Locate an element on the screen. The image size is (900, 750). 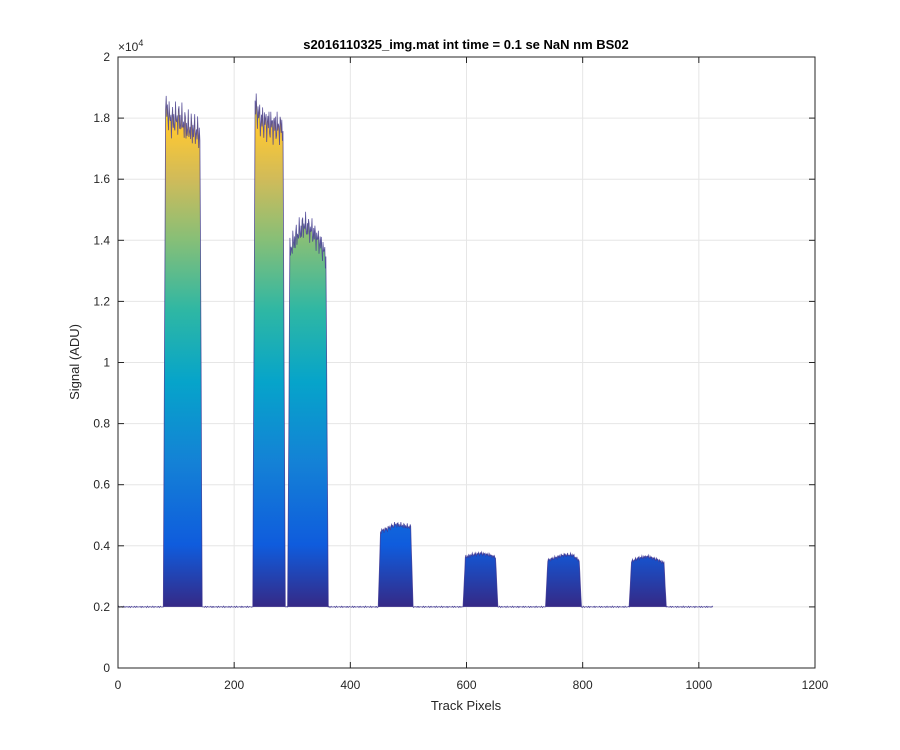
y-tick-label: 0.6 is located at coordinates (101, 485).